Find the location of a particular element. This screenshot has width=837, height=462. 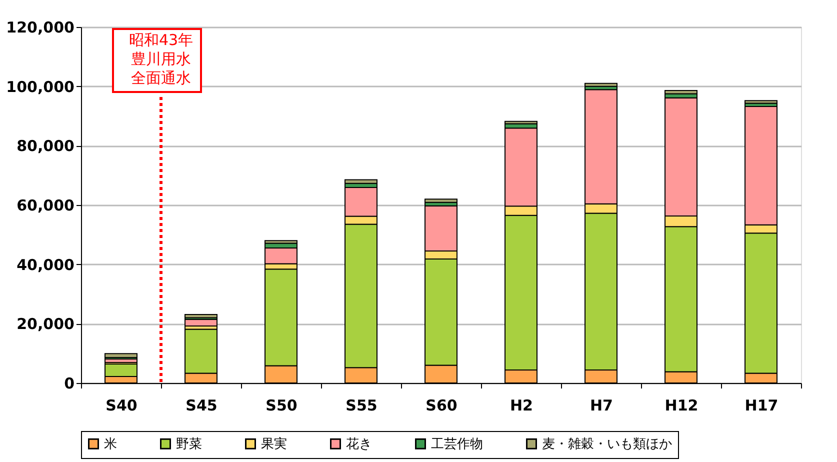

x-tick-label: H12 is located at coordinates (681, 405).